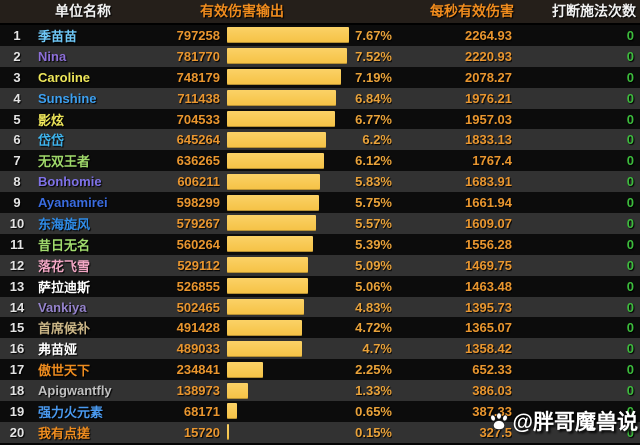  Describe the element at coordinates (373, 286) in the screenshot. I see `damage-percent: 5.06%` at that location.